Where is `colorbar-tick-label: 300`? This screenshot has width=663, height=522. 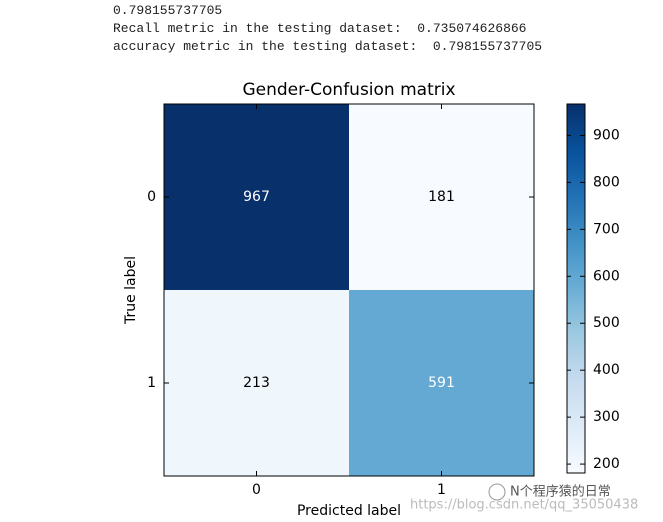
colorbar-tick-label: 300 is located at coordinates (606, 417).